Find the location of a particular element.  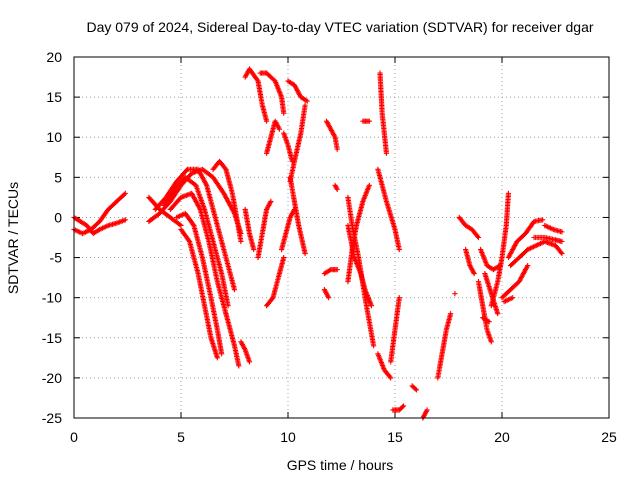

y-tick-label: -15 is located at coordinates (52, 338).